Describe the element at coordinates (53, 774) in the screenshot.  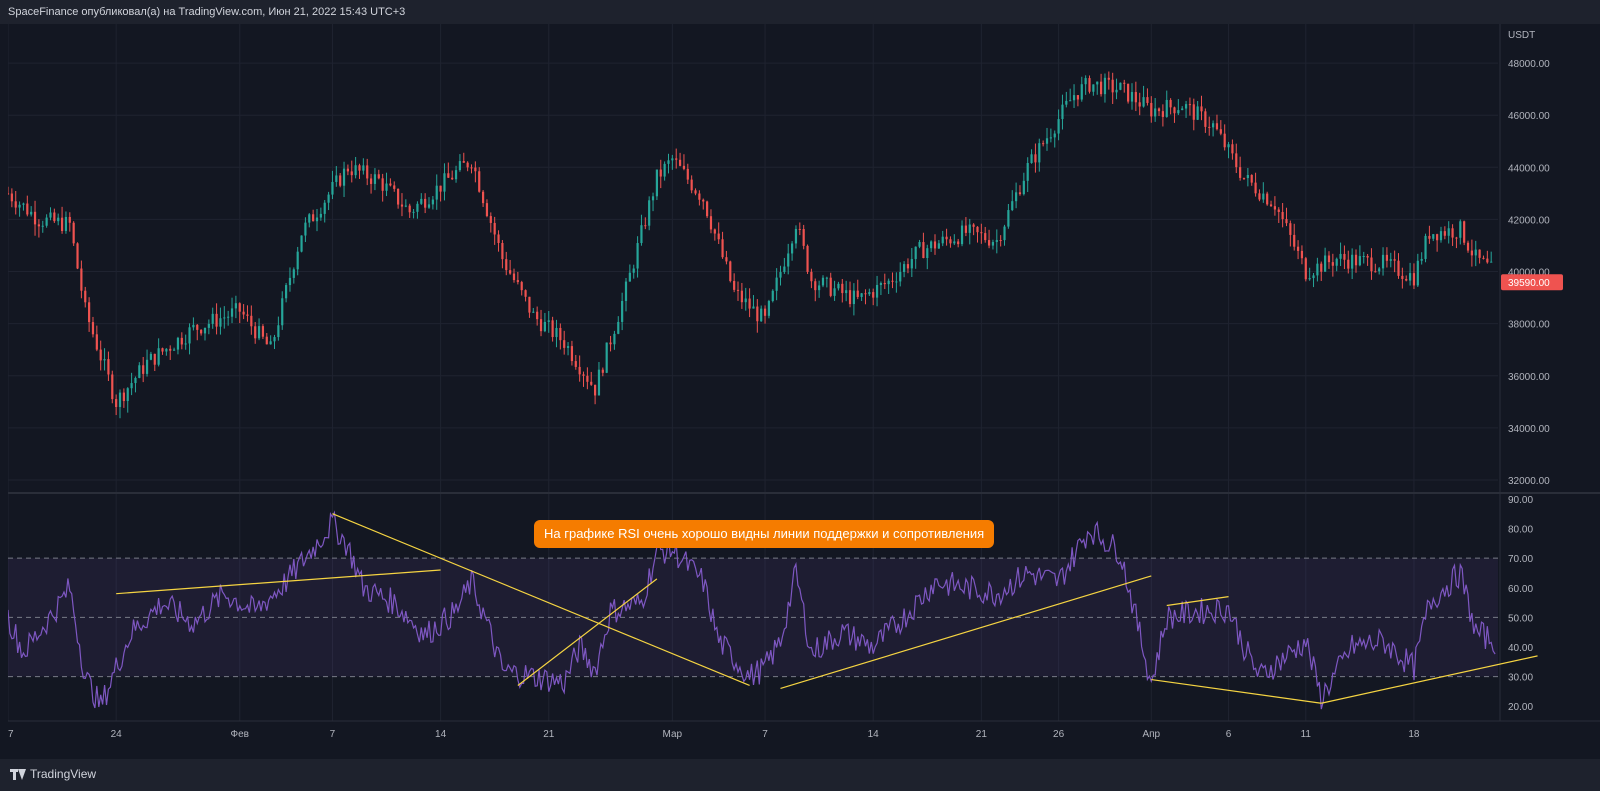
I see `tradingview-logo: TradingView` at that location.